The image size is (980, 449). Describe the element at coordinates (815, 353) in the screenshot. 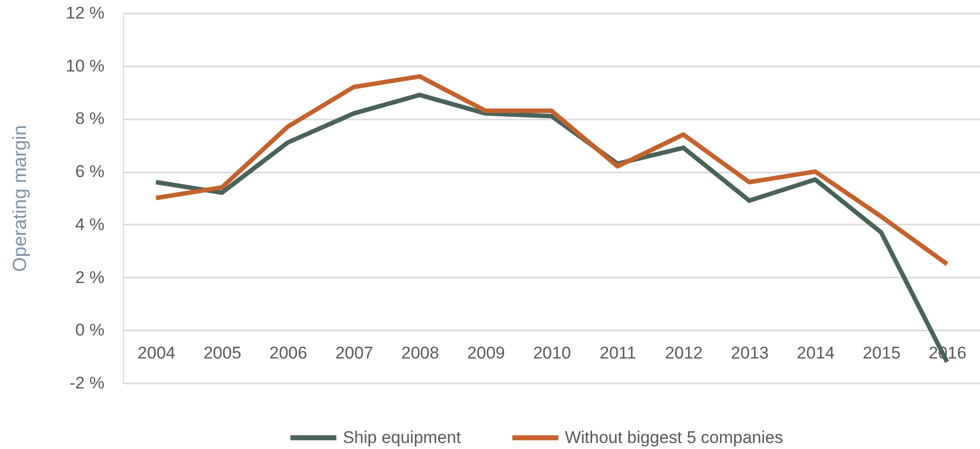

I see `x-tick-label: 2014` at that location.